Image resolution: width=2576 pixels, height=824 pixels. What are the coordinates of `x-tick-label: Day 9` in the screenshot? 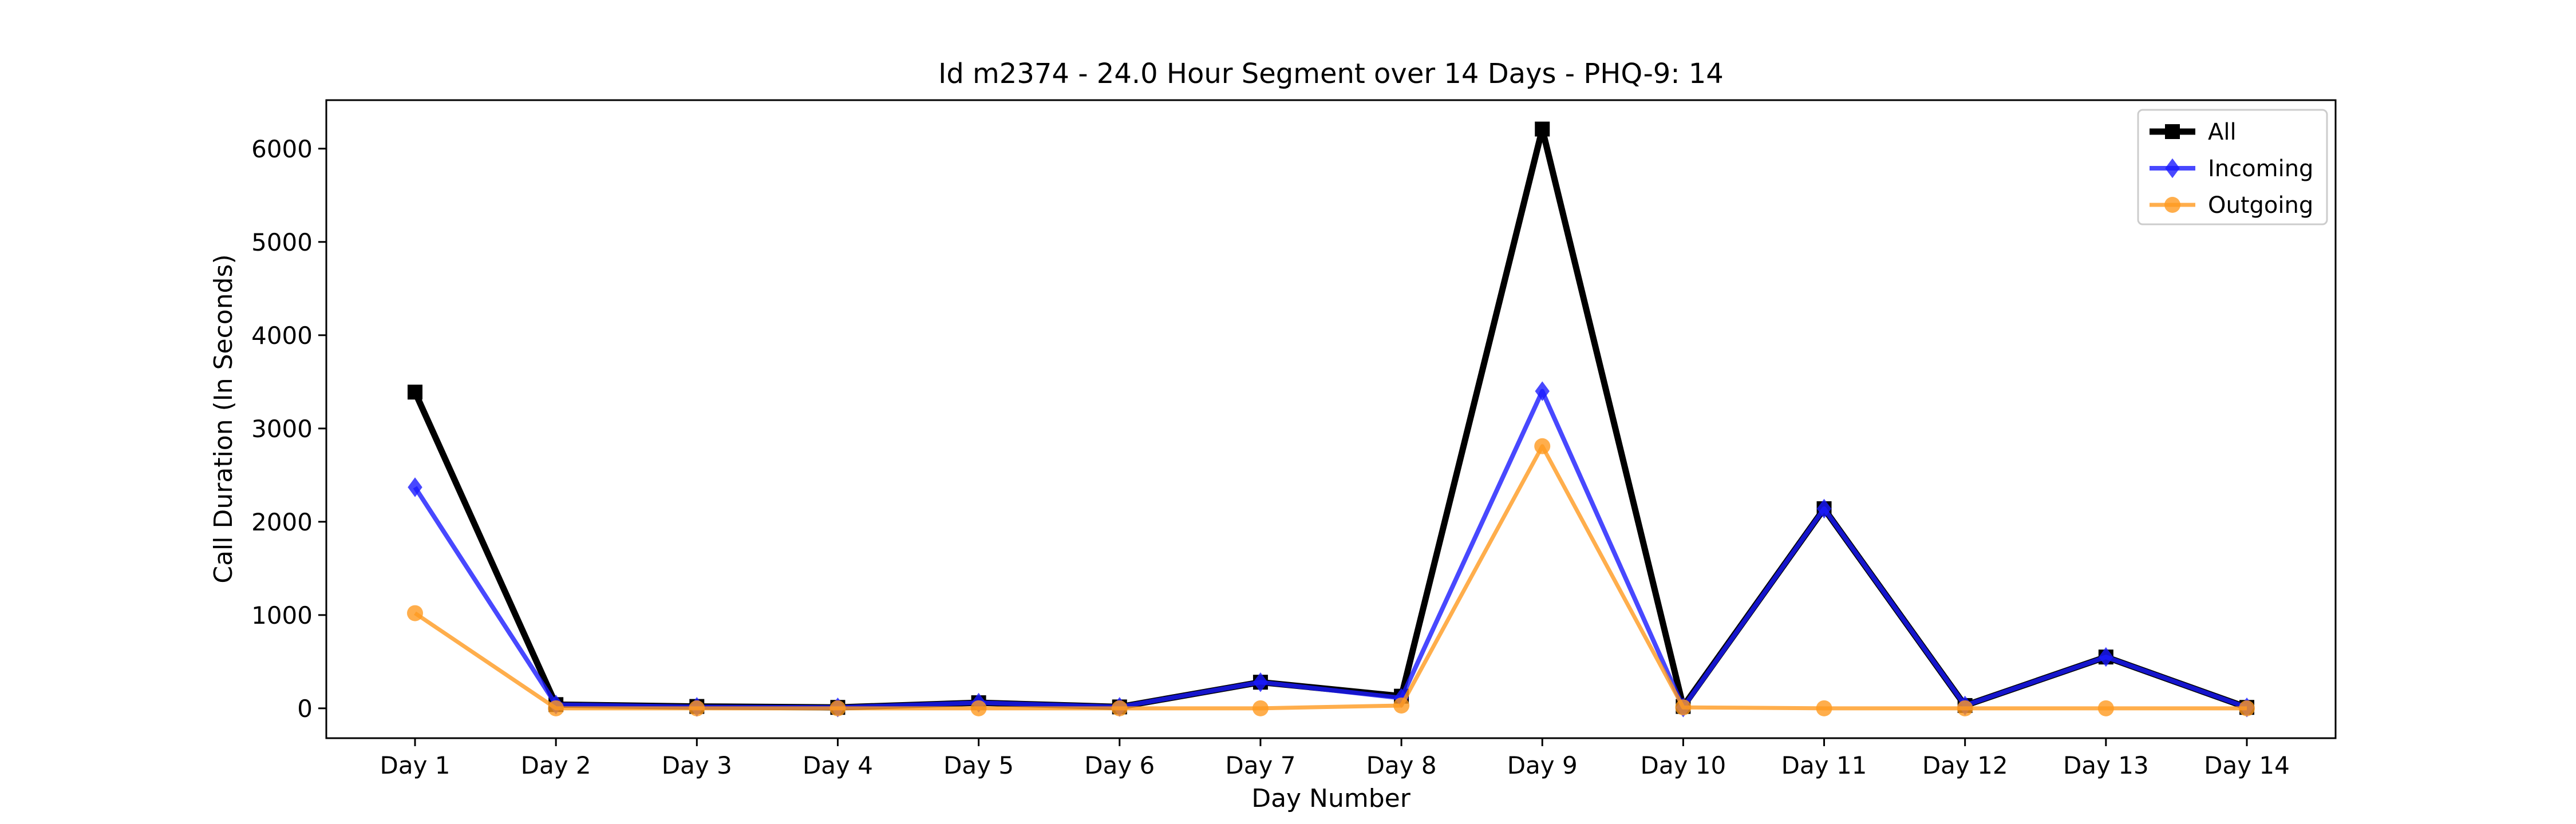 It's located at (1542, 765).